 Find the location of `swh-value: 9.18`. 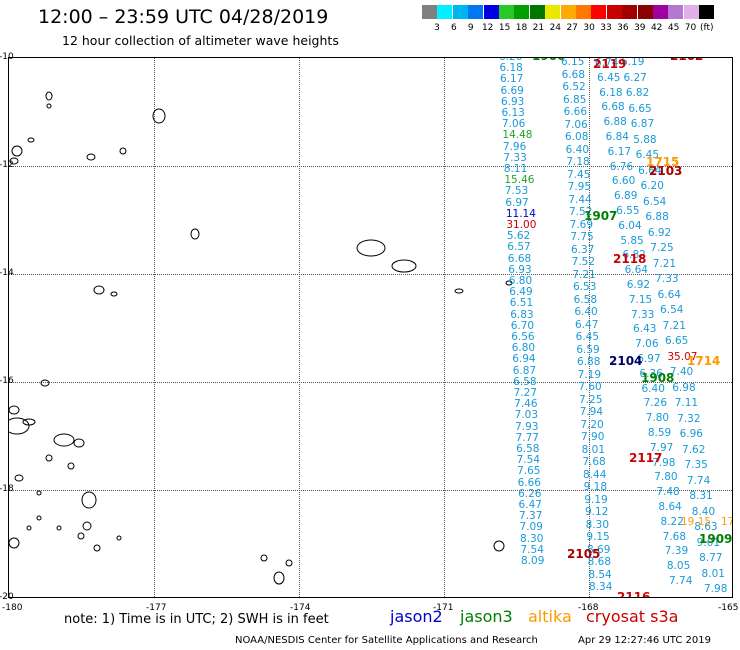

swh-value: 9.18 is located at coordinates (595, 487).